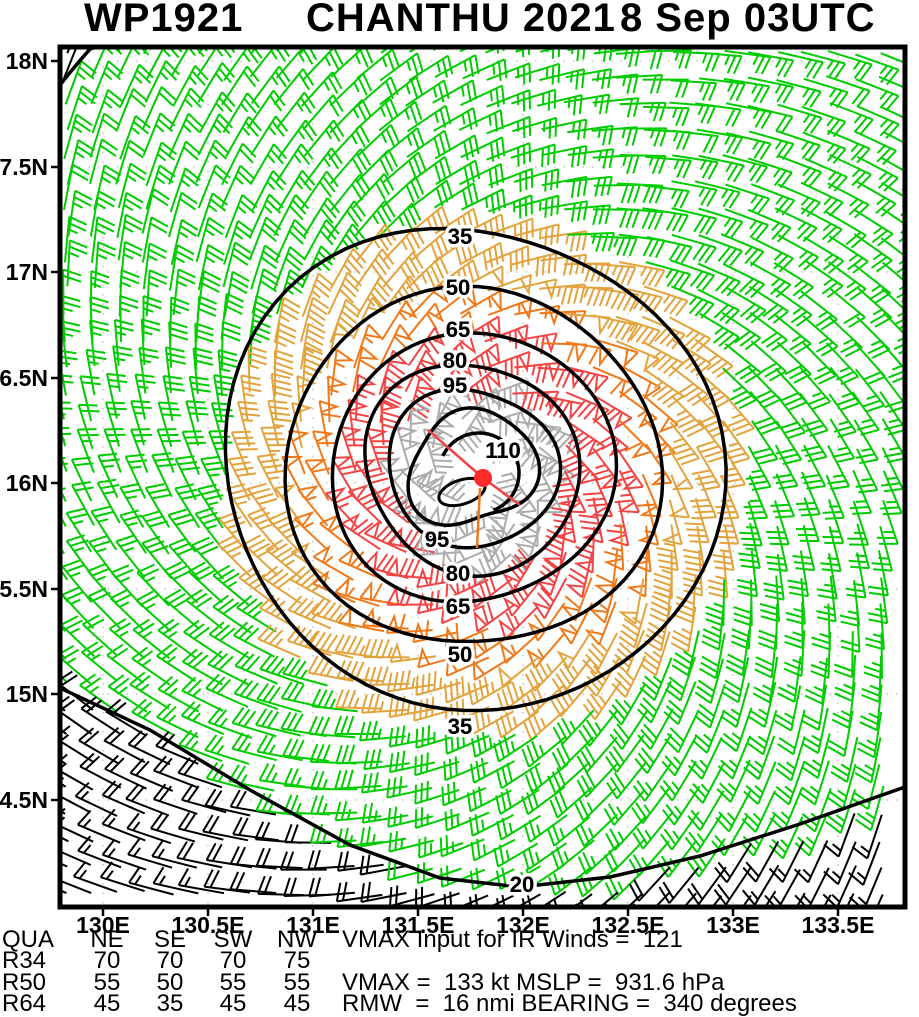  What do you see at coordinates (233, 982) in the screenshot?
I see `quadrant-value: 55` at bounding box center [233, 982].